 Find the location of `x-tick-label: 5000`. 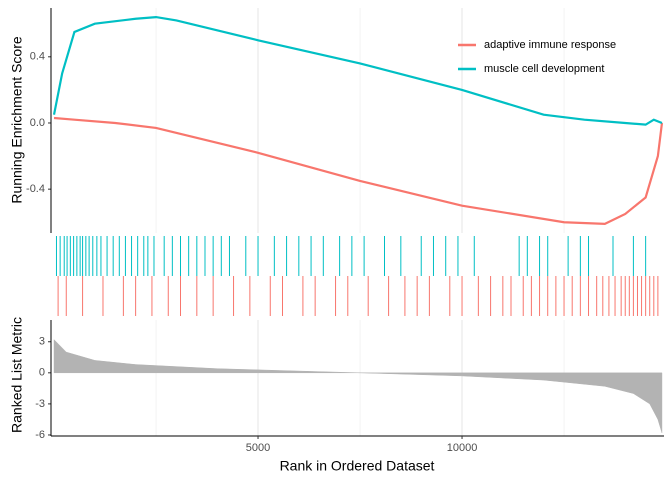

x-tick-label: 5000 is located at coordinates (258, 448).